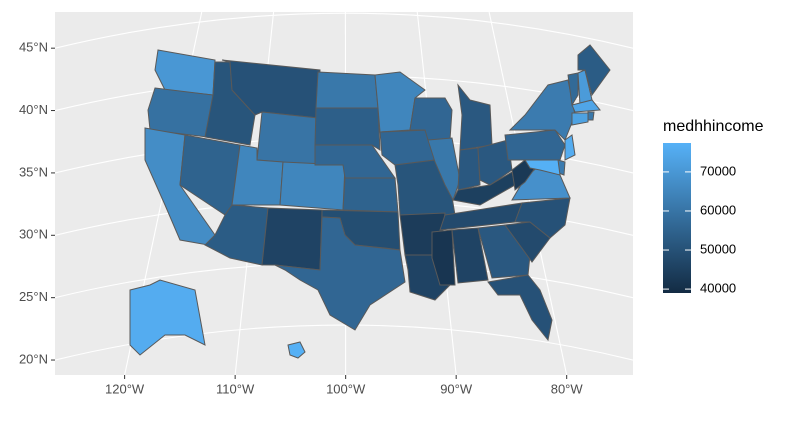 Image resolution: width=800 pixels, height=431 pixels. Describe the element at coordinates (456, 388) in the screenshot. I see `x-tick-label: 90°W` at that location.